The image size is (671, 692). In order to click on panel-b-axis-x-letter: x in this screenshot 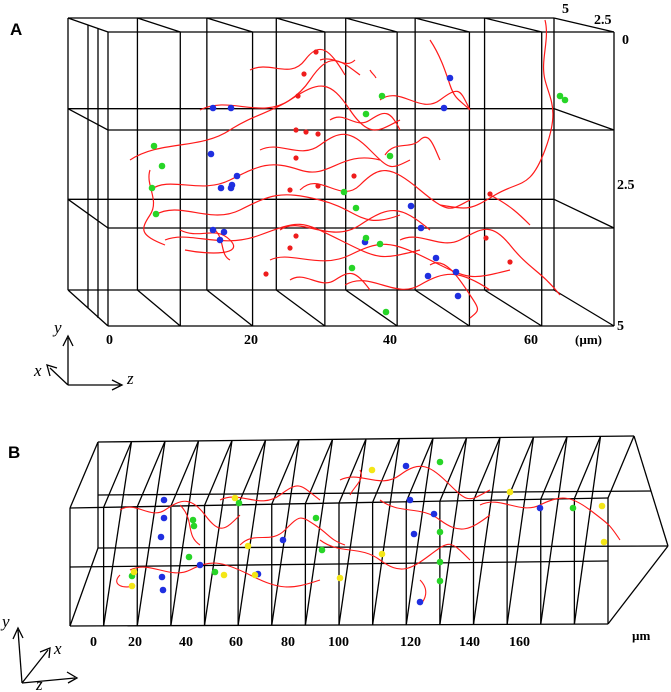, I will do `click(57, 648)`.